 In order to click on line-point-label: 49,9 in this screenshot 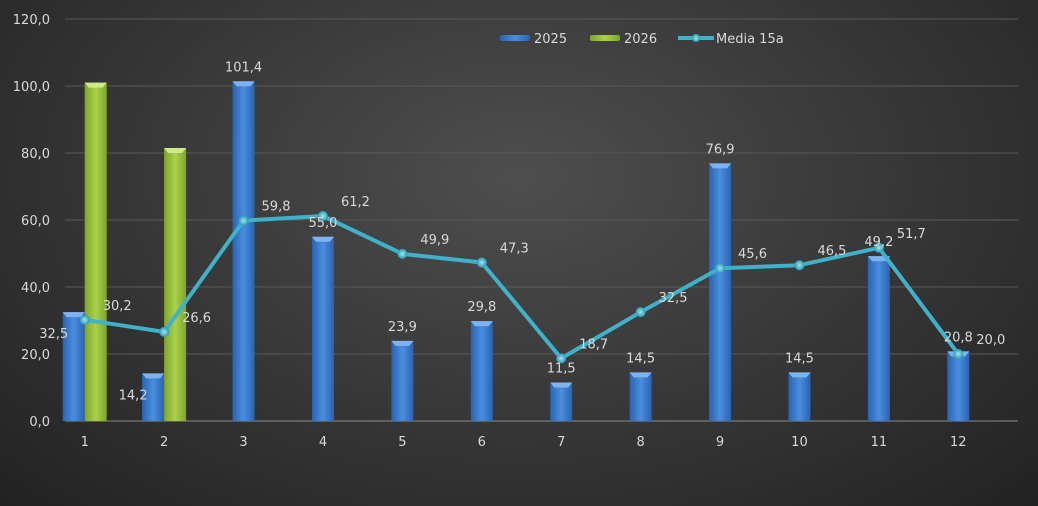, I will do `click(434, 240)`.